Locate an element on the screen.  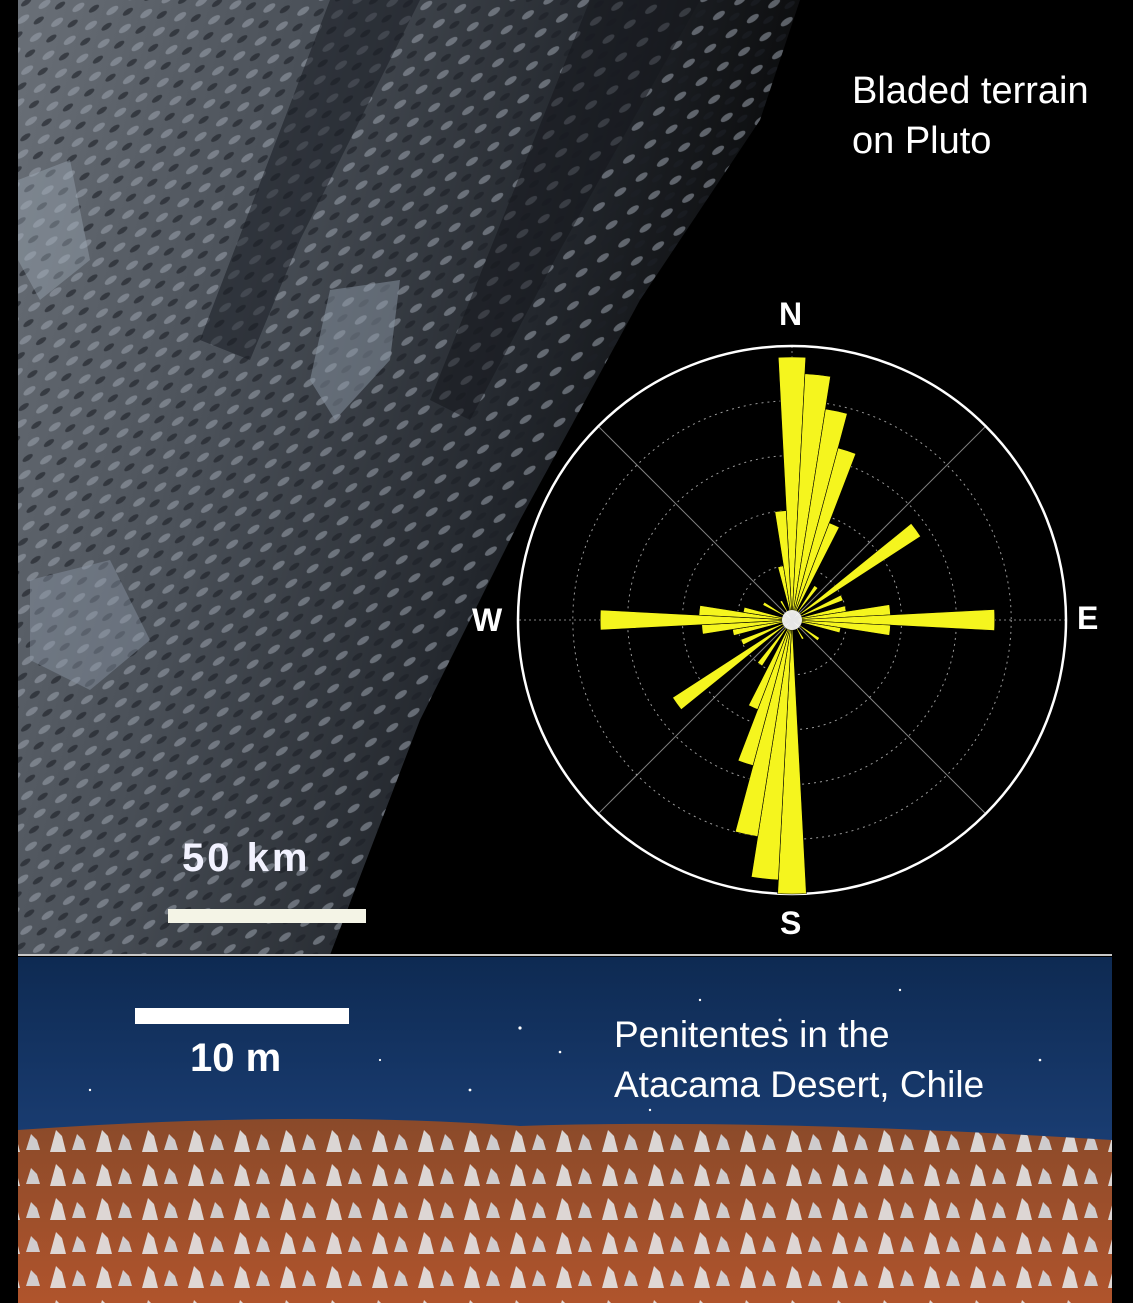
rose-center is located at coordinates (792, 620).